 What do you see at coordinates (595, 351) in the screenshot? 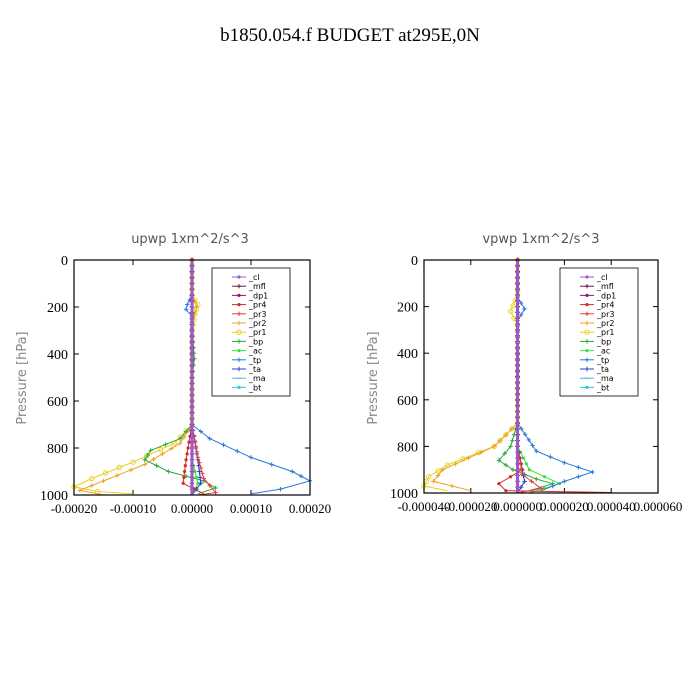
I see `legend-item_ac: _ac` at bounding box center [595, 351].